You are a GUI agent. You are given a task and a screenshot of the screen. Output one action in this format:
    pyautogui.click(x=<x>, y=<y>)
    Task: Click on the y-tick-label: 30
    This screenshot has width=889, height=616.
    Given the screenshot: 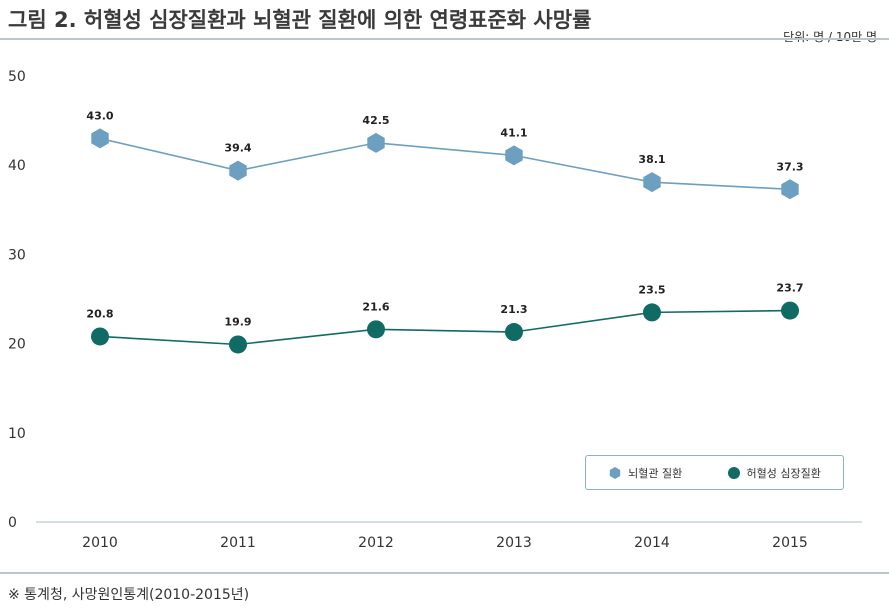 What is the action you would take?
    pyautogui.click(x=17, y=255)
    